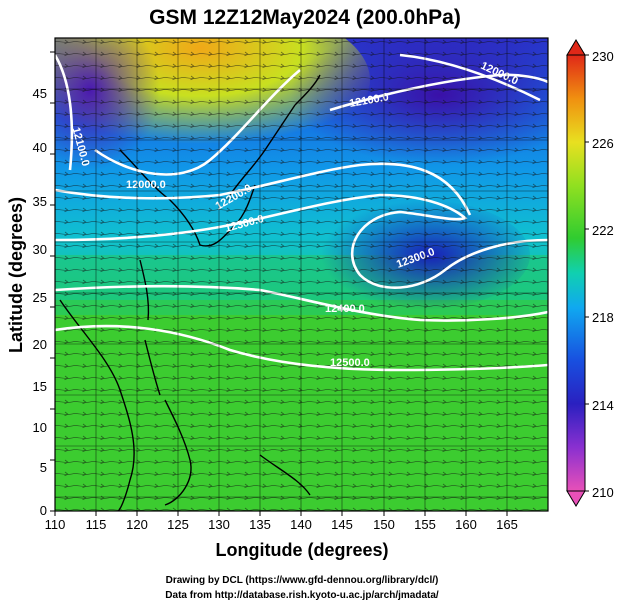  I want to click on colorbar-max-arrow, so click(576, 47).